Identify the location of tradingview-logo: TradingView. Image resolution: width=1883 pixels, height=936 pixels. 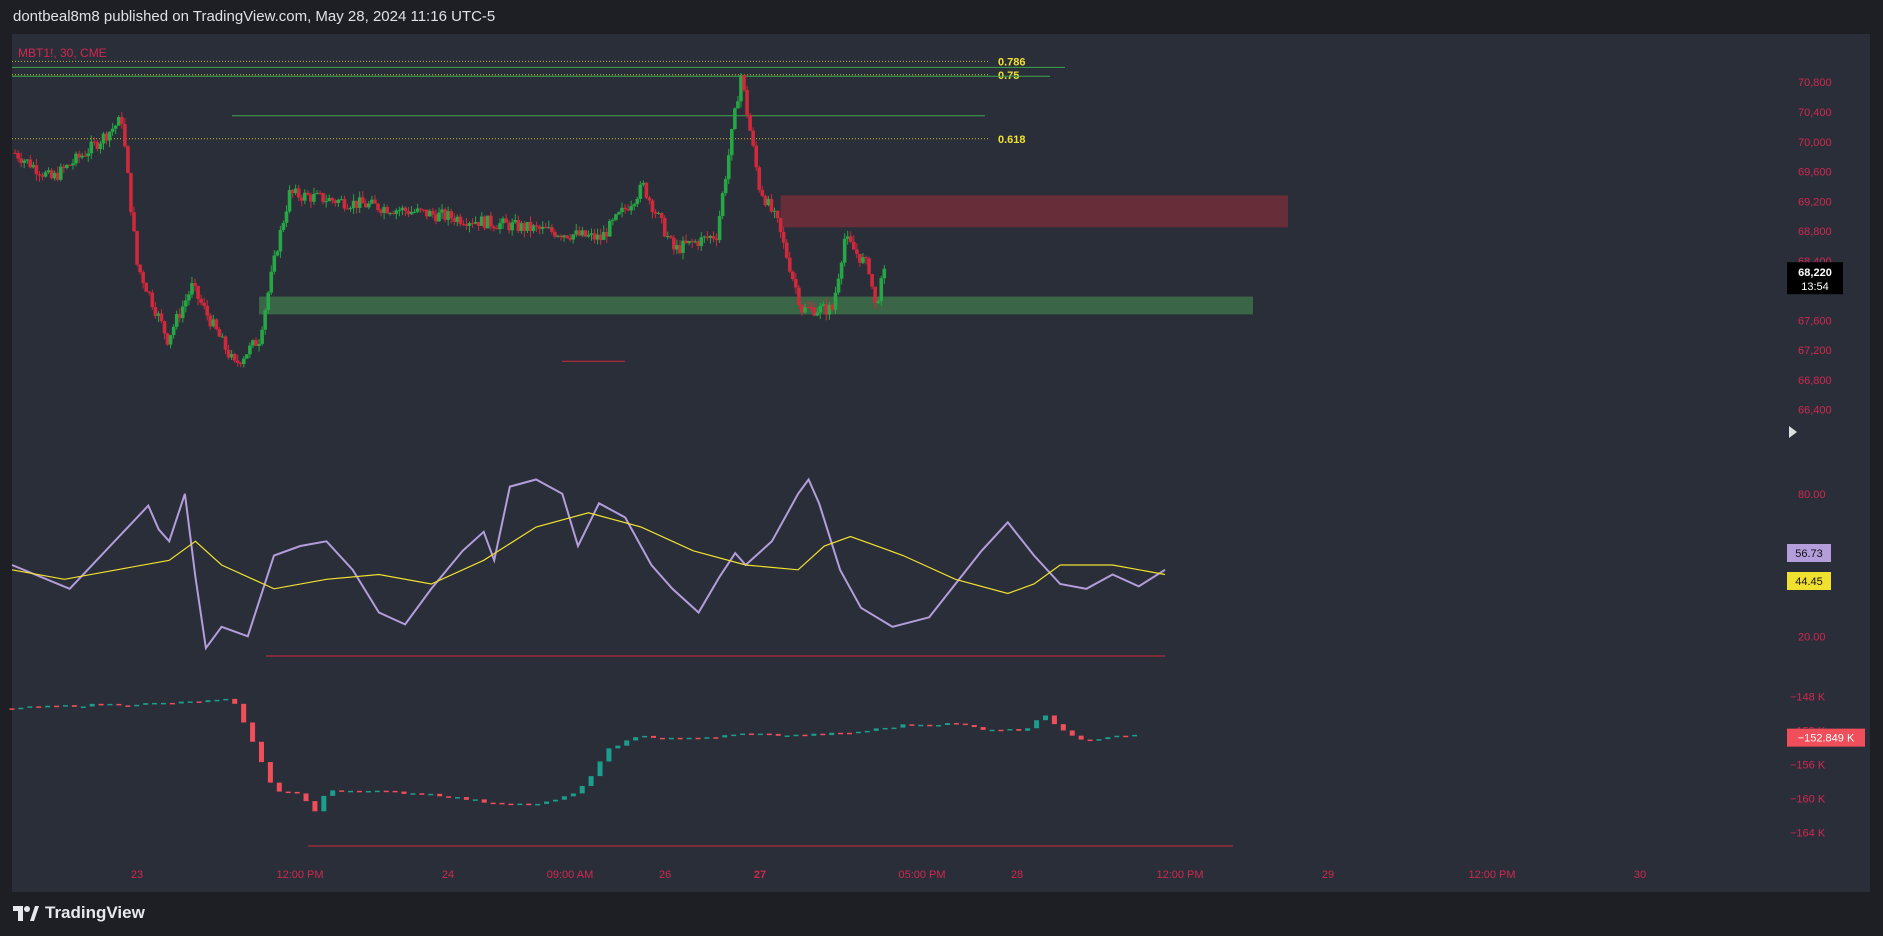
(79, 913).